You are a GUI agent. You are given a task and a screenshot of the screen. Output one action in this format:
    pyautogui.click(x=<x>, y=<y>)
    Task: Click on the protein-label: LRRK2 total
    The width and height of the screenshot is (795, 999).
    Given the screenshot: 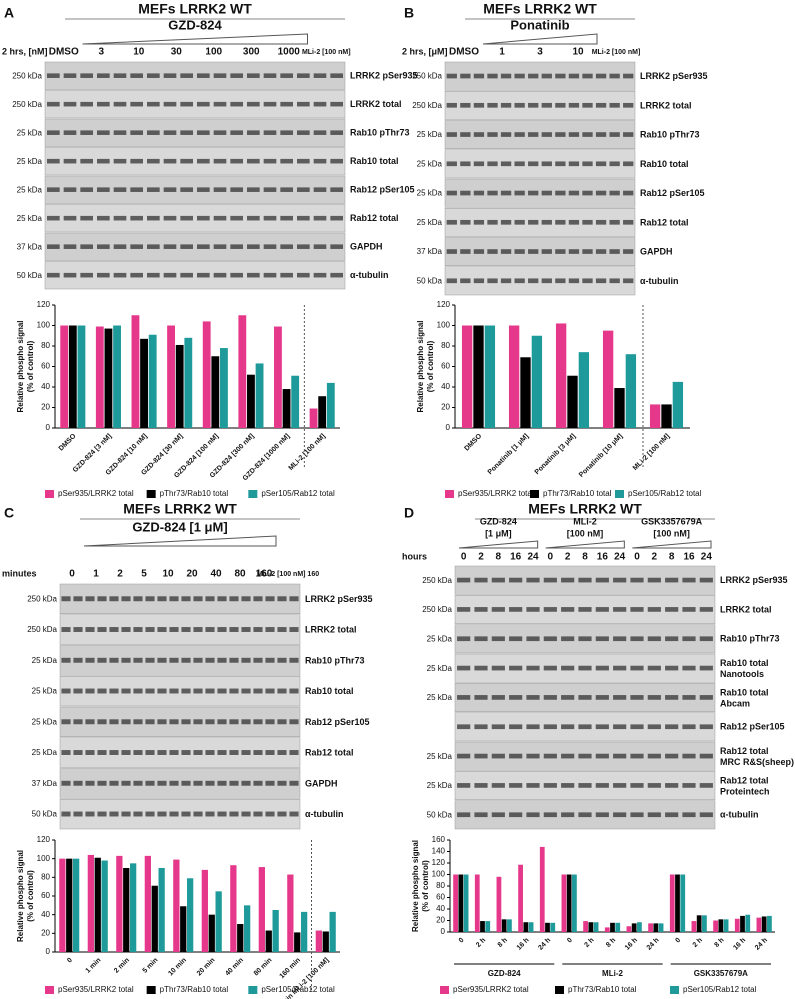 What is the action you would take?
    pyautogui.click(x=331, y=630)
    